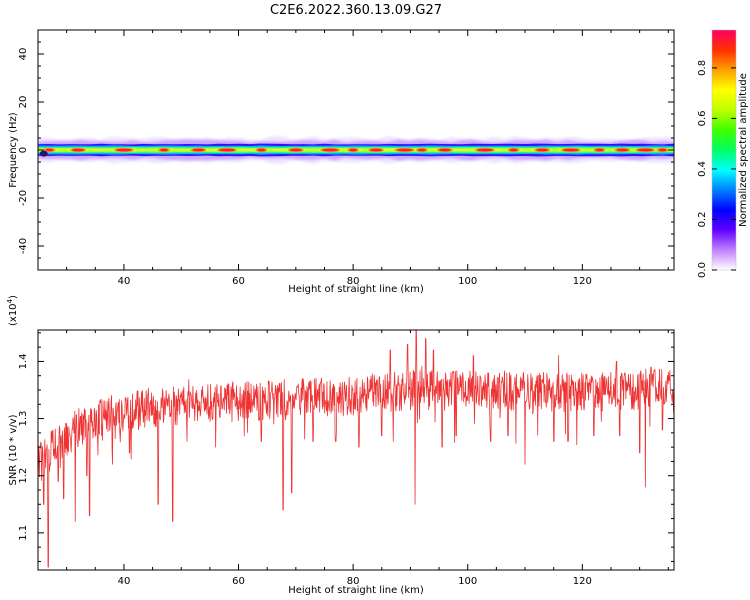  What do you see at coordinates (467, 281) in the screenshot?
I see `spectrogram-x-tick-label: 100` at bounding box center [467, 281].